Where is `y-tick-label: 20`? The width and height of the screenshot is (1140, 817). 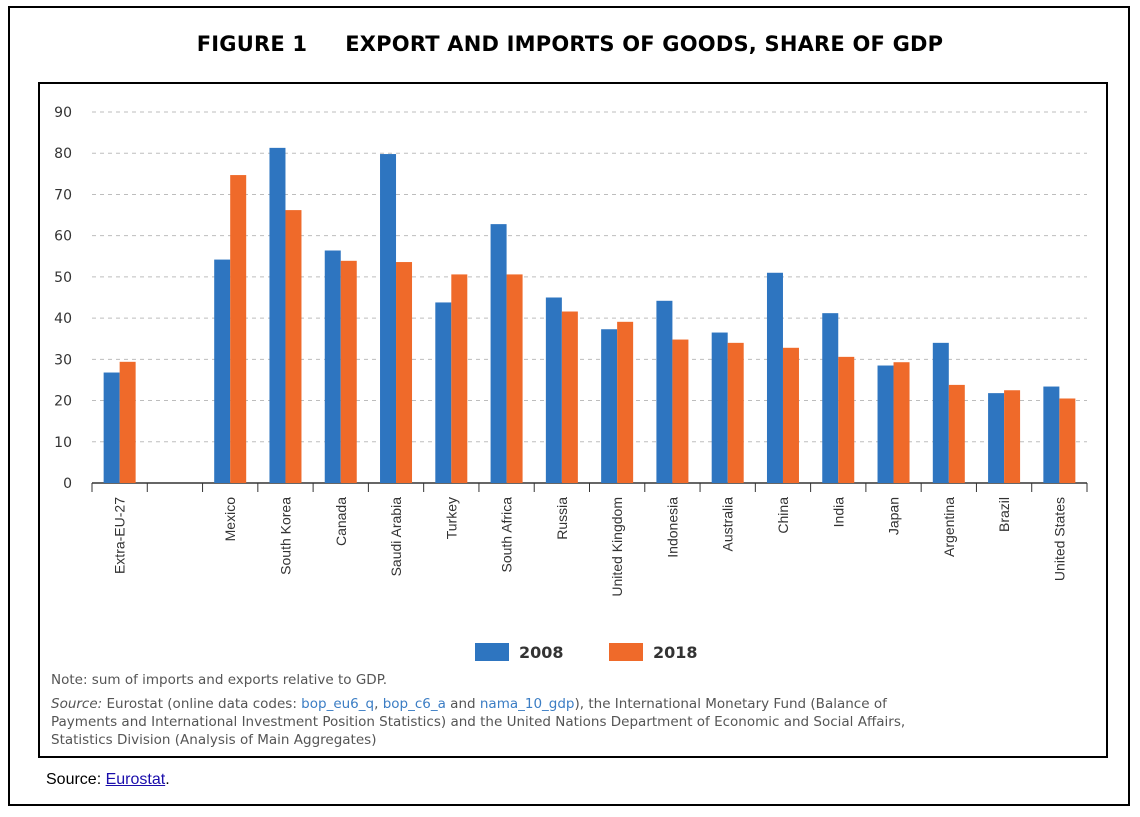 y-tick-label: 20 is located at coordinates (63, 402).